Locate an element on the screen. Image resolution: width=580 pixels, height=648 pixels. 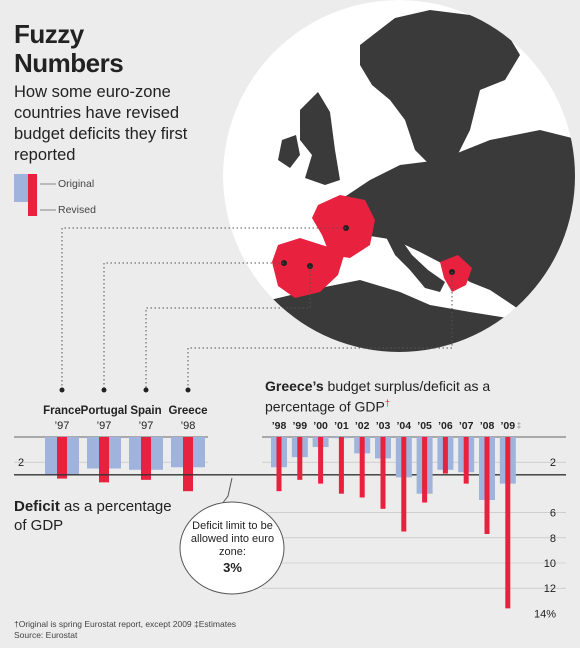
leader-end-dots is located at coordinates (125, 390).